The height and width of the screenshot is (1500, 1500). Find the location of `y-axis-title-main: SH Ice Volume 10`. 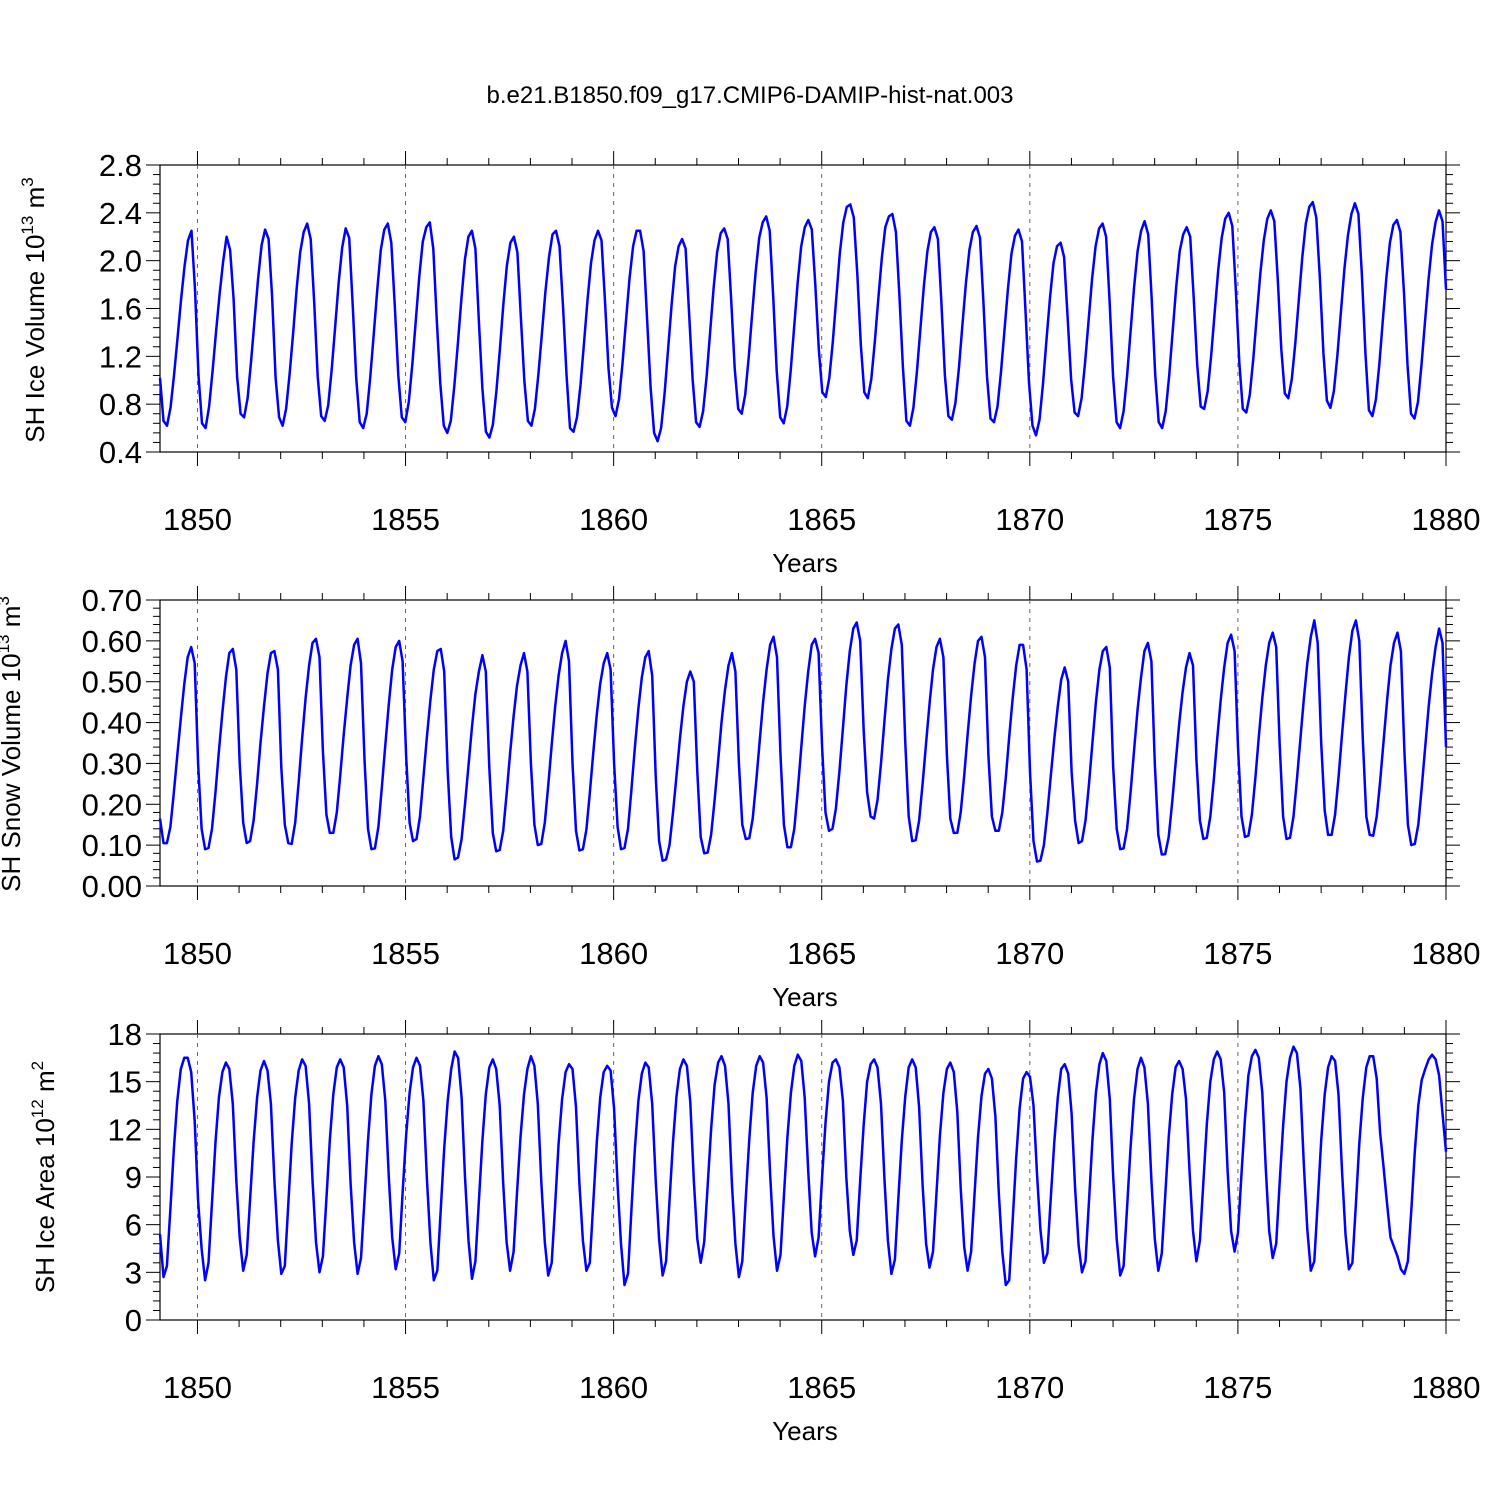

y-axis-title-main: SH Ice Volume 10 is located at coordinates (35, 339).